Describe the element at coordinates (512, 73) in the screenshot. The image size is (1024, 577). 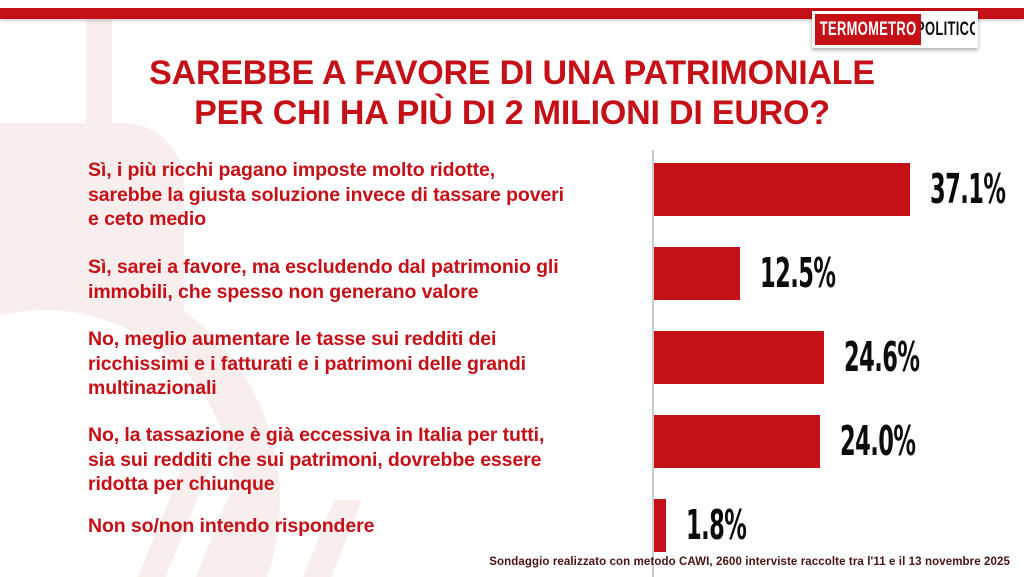
I see `page-title-line1: SAREBBE A FAVORE DI UNA PATRIMONIALE` at that location.